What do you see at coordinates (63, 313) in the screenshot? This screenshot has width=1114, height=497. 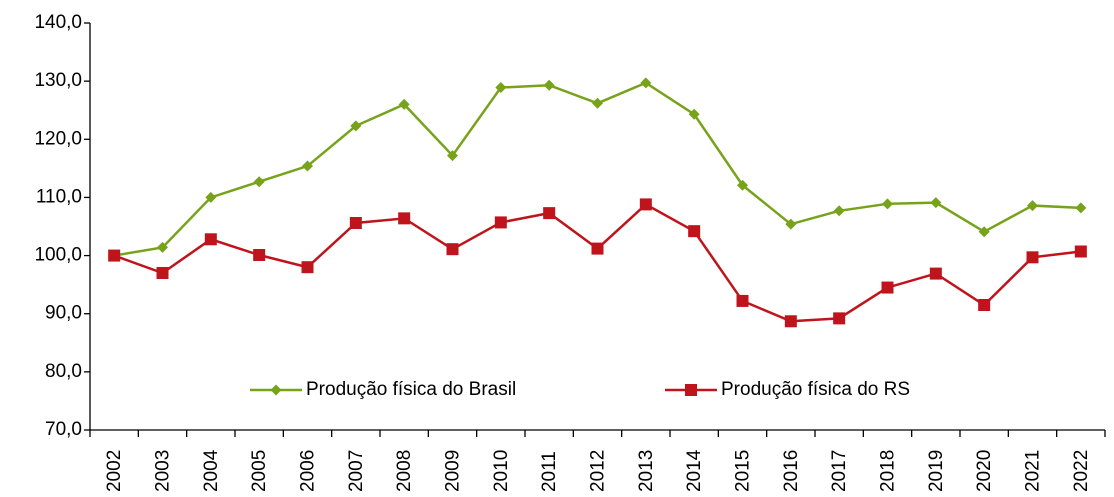 I see `y-tick-label: 90,0` at bounding box center [63, 313].